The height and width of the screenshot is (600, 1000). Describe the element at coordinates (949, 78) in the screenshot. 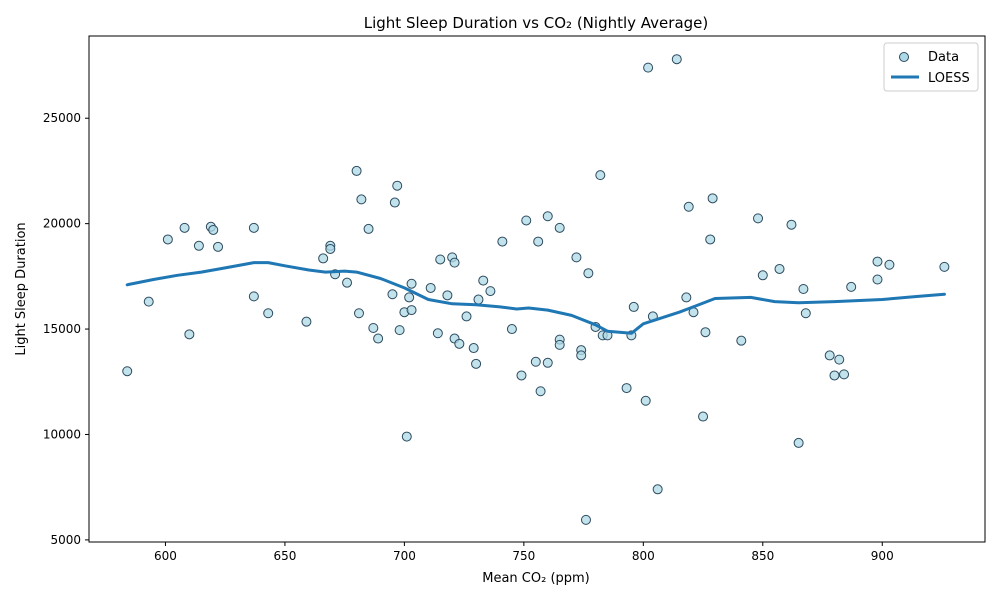

I see `legend-label-loess: LOESS` at that location.